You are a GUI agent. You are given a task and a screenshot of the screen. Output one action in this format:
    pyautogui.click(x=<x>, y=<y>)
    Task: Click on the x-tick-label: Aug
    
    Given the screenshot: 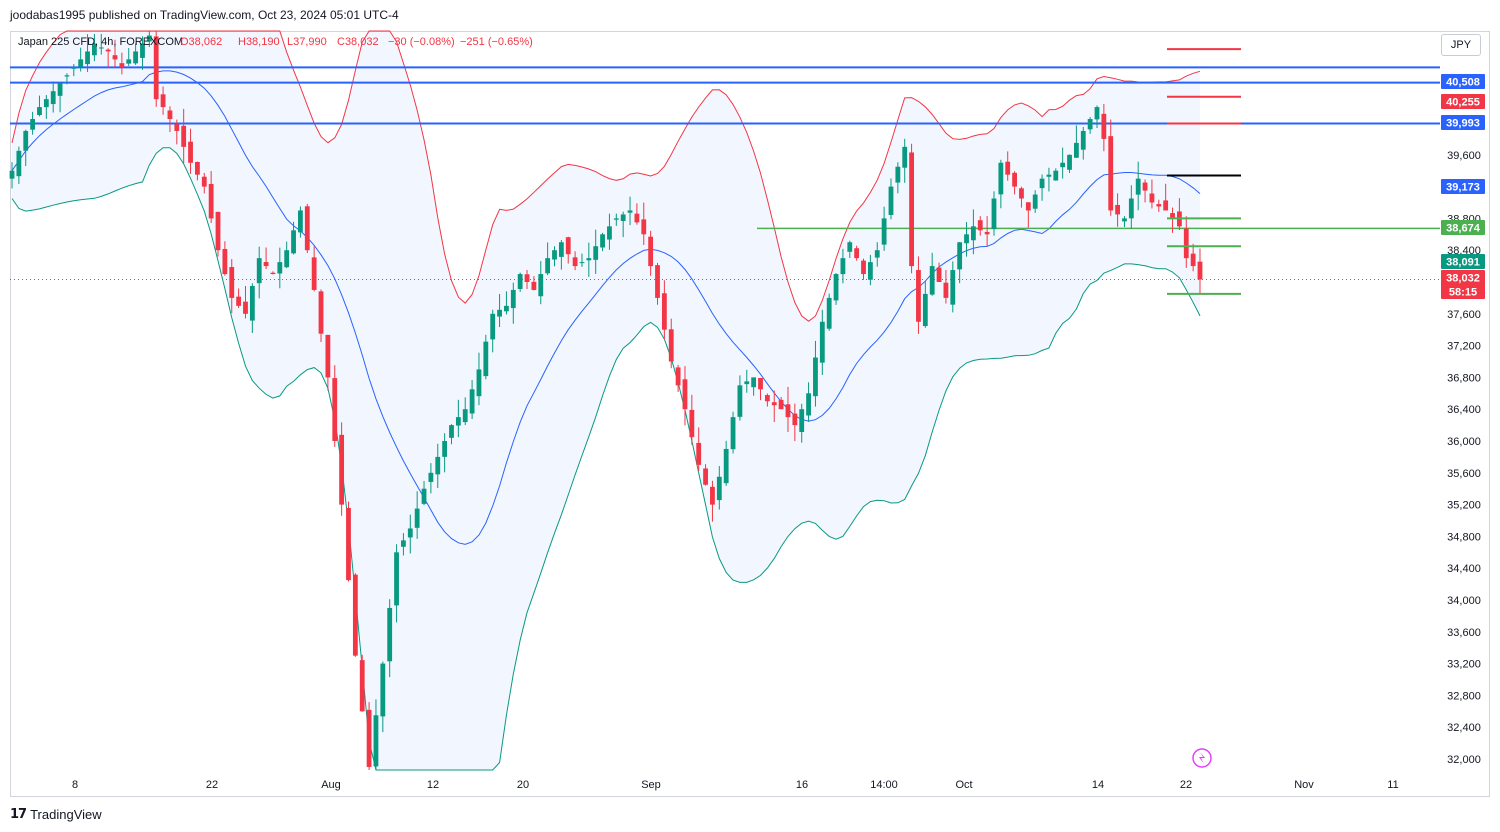 What is the action you would take?
    pyautogui.click(x=331, y=785)
    